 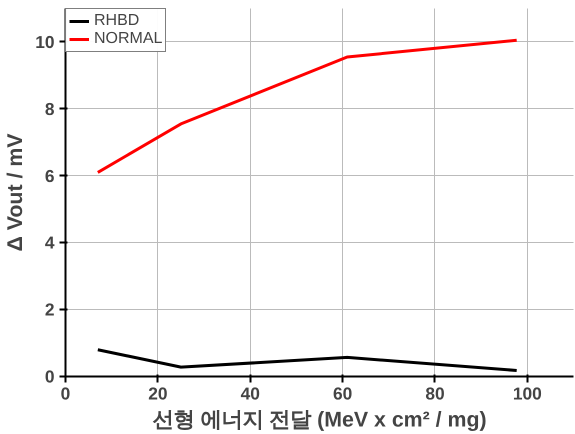 What do you see at coordinates (435, 394) in the screenshot?
I see `x-tick-label: 80` at bounding box center [435, 394].